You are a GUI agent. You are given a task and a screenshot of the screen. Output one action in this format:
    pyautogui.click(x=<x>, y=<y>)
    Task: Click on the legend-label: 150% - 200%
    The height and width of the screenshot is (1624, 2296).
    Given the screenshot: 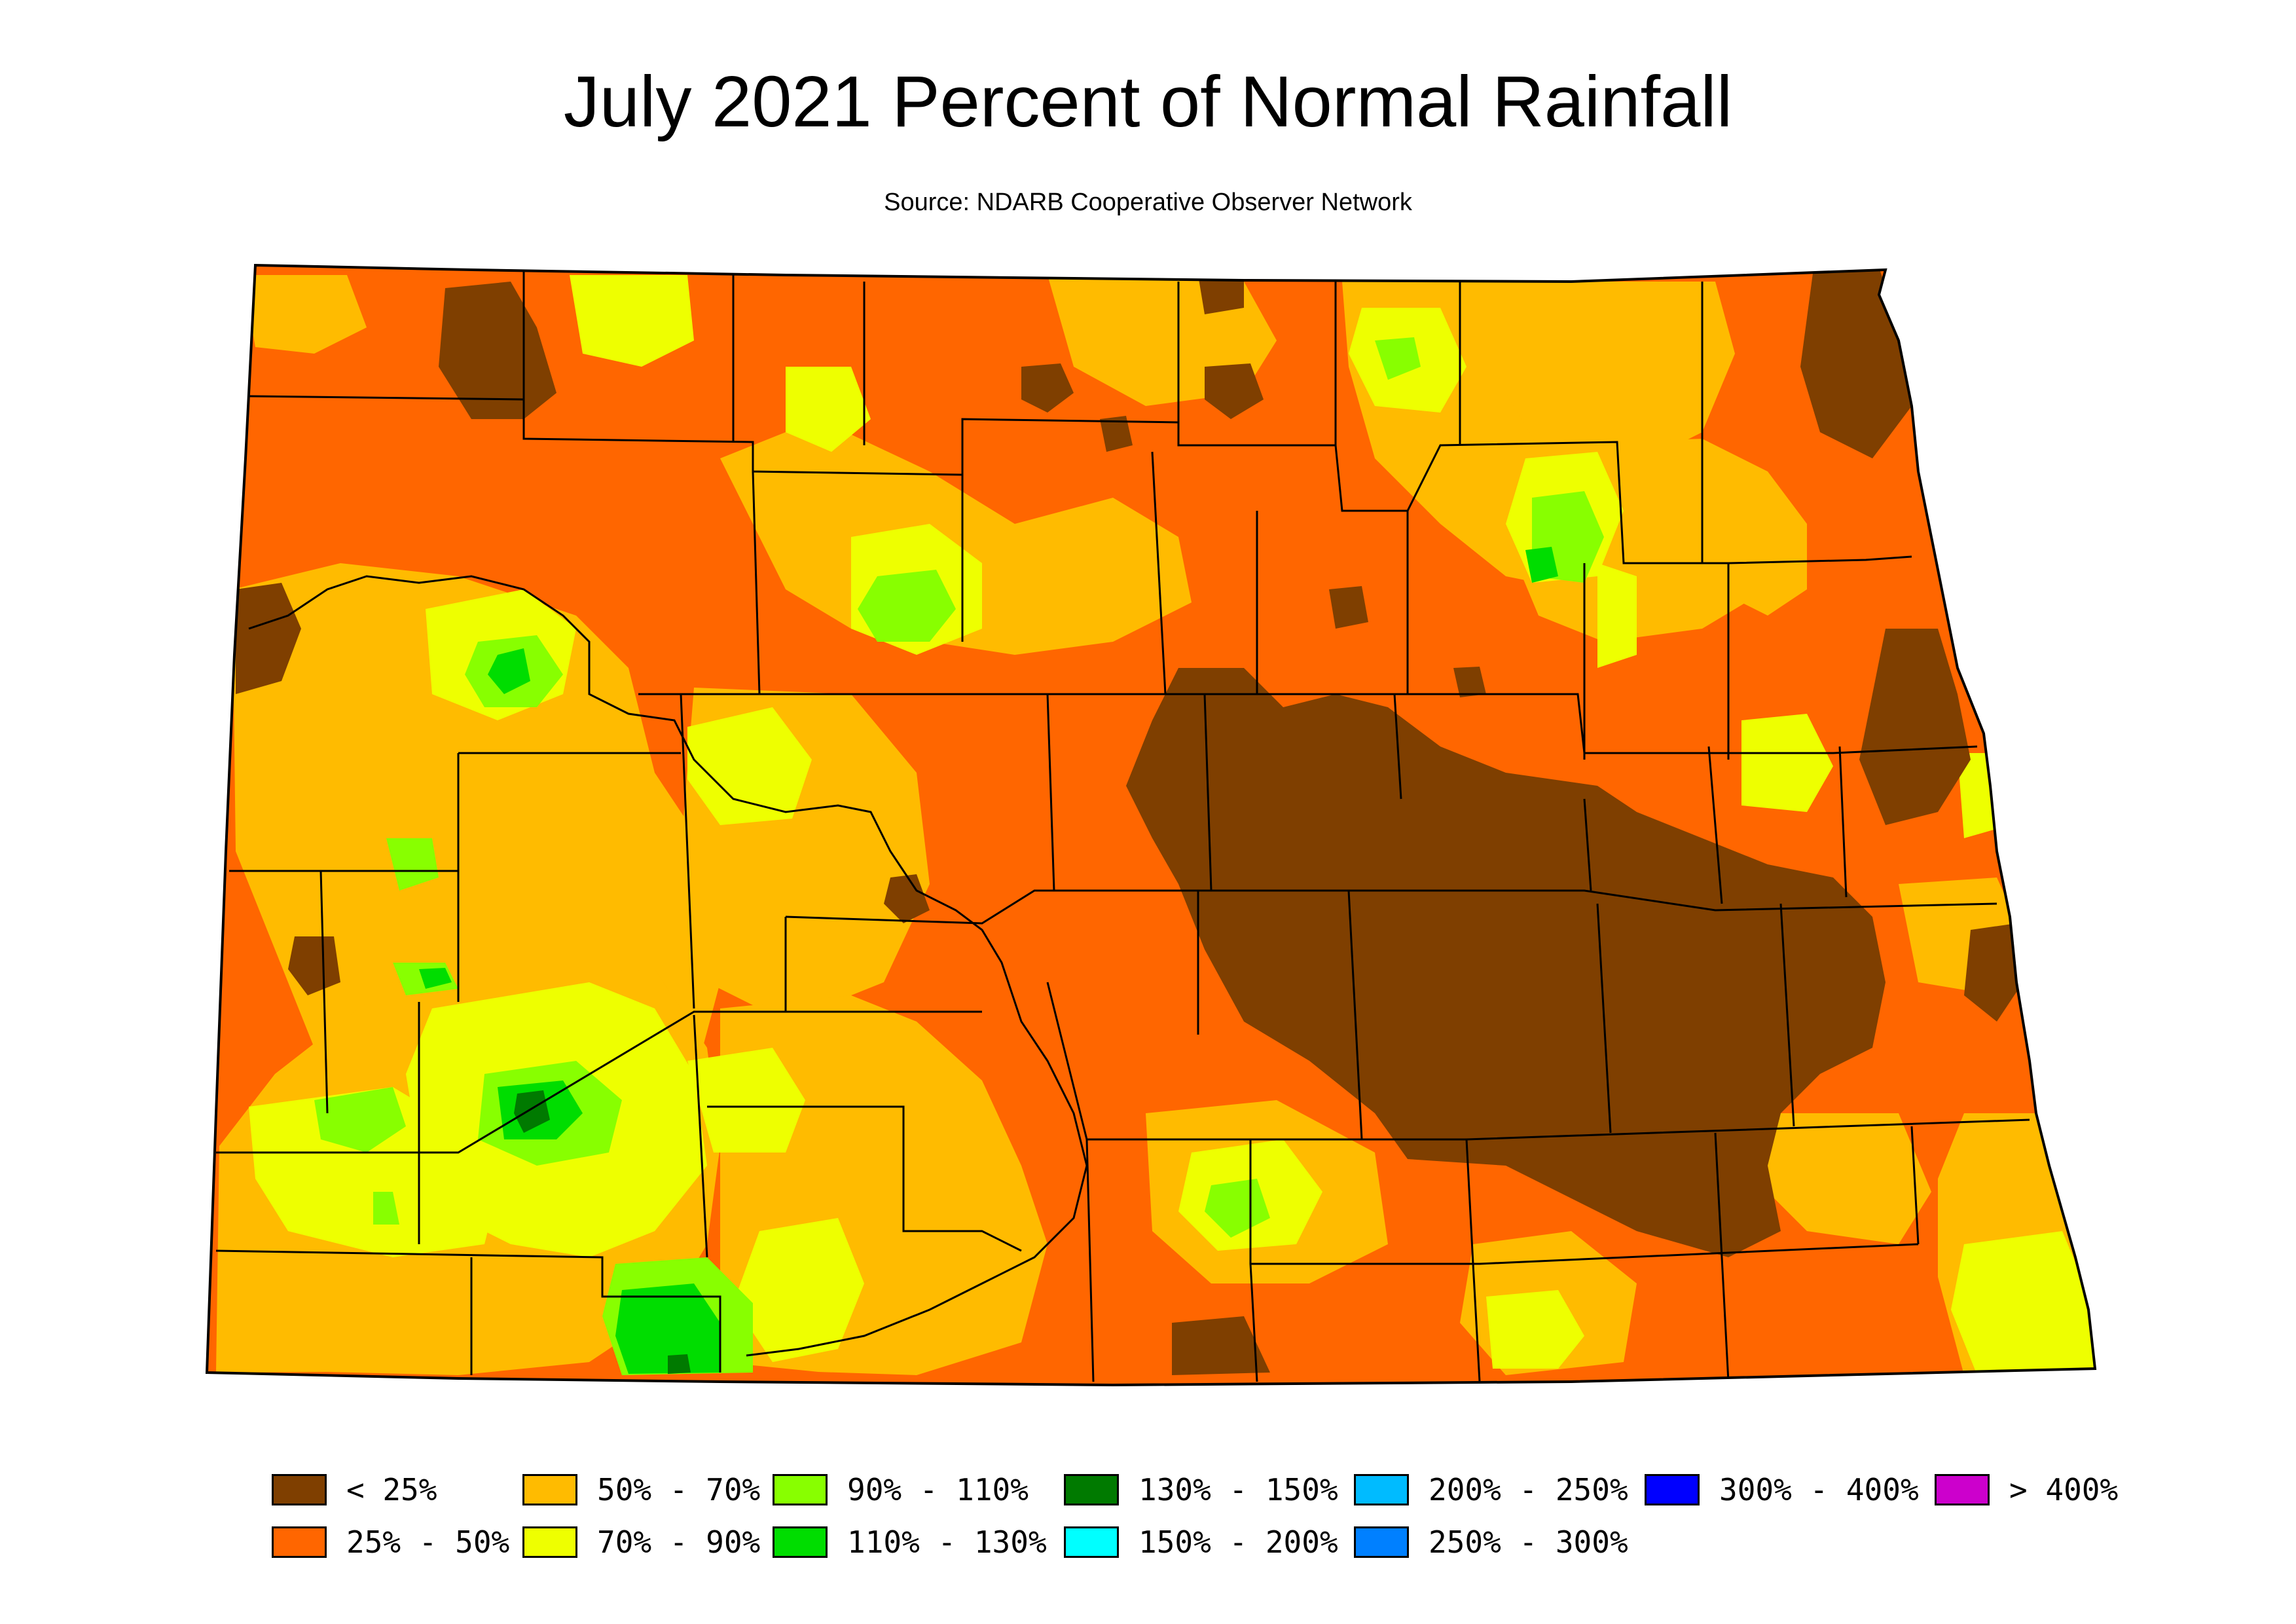 What is the action you would take?
    pyautogui.click(x=1238, y=1542)
    